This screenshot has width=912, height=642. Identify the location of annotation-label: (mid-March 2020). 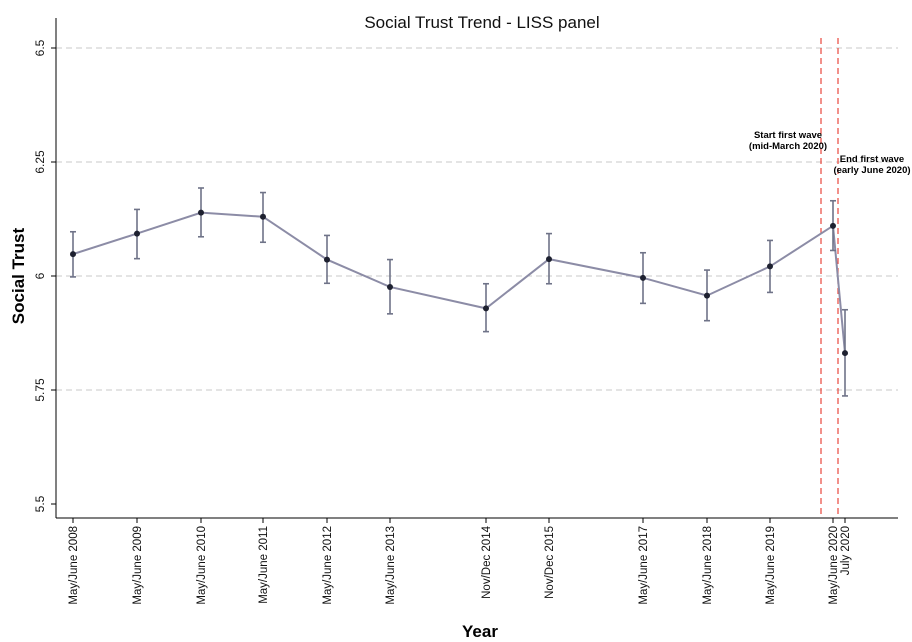
(788, 146).